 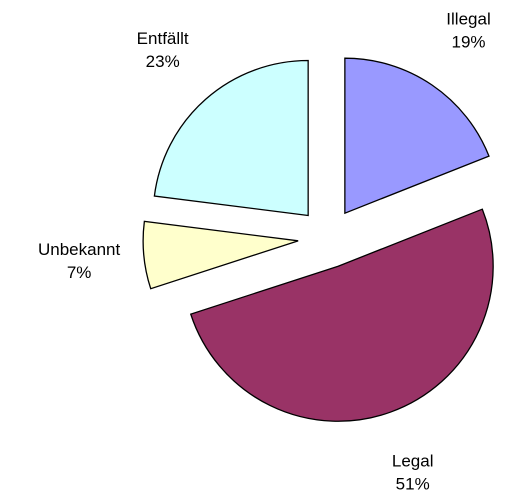 What do you see at coordinates (163, 61) in the screenshot?
I see `slice-value-label: 23%` at bounding box center [163, 61].